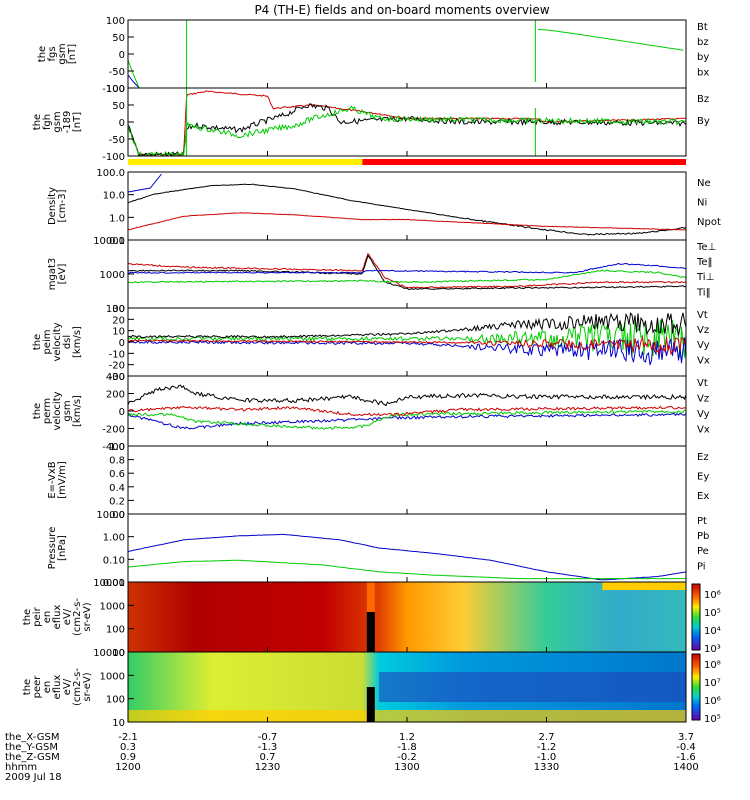  Describe the element at coordinates (712, 701) in the screenshot. I see `colorbar-label: 10⁶` at that location.